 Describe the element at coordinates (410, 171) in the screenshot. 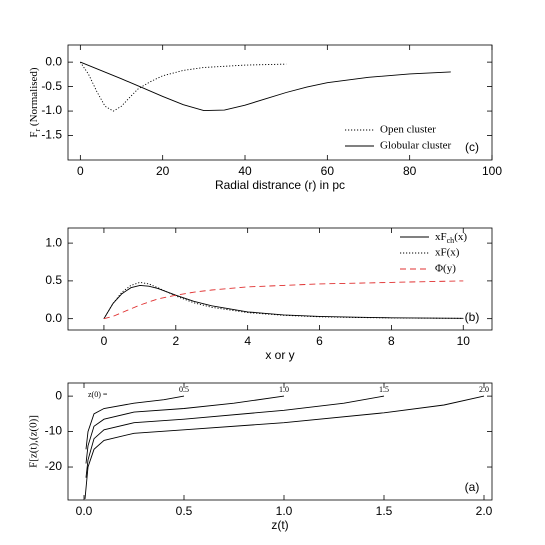

I see `x-tick-label: 80` at that location.